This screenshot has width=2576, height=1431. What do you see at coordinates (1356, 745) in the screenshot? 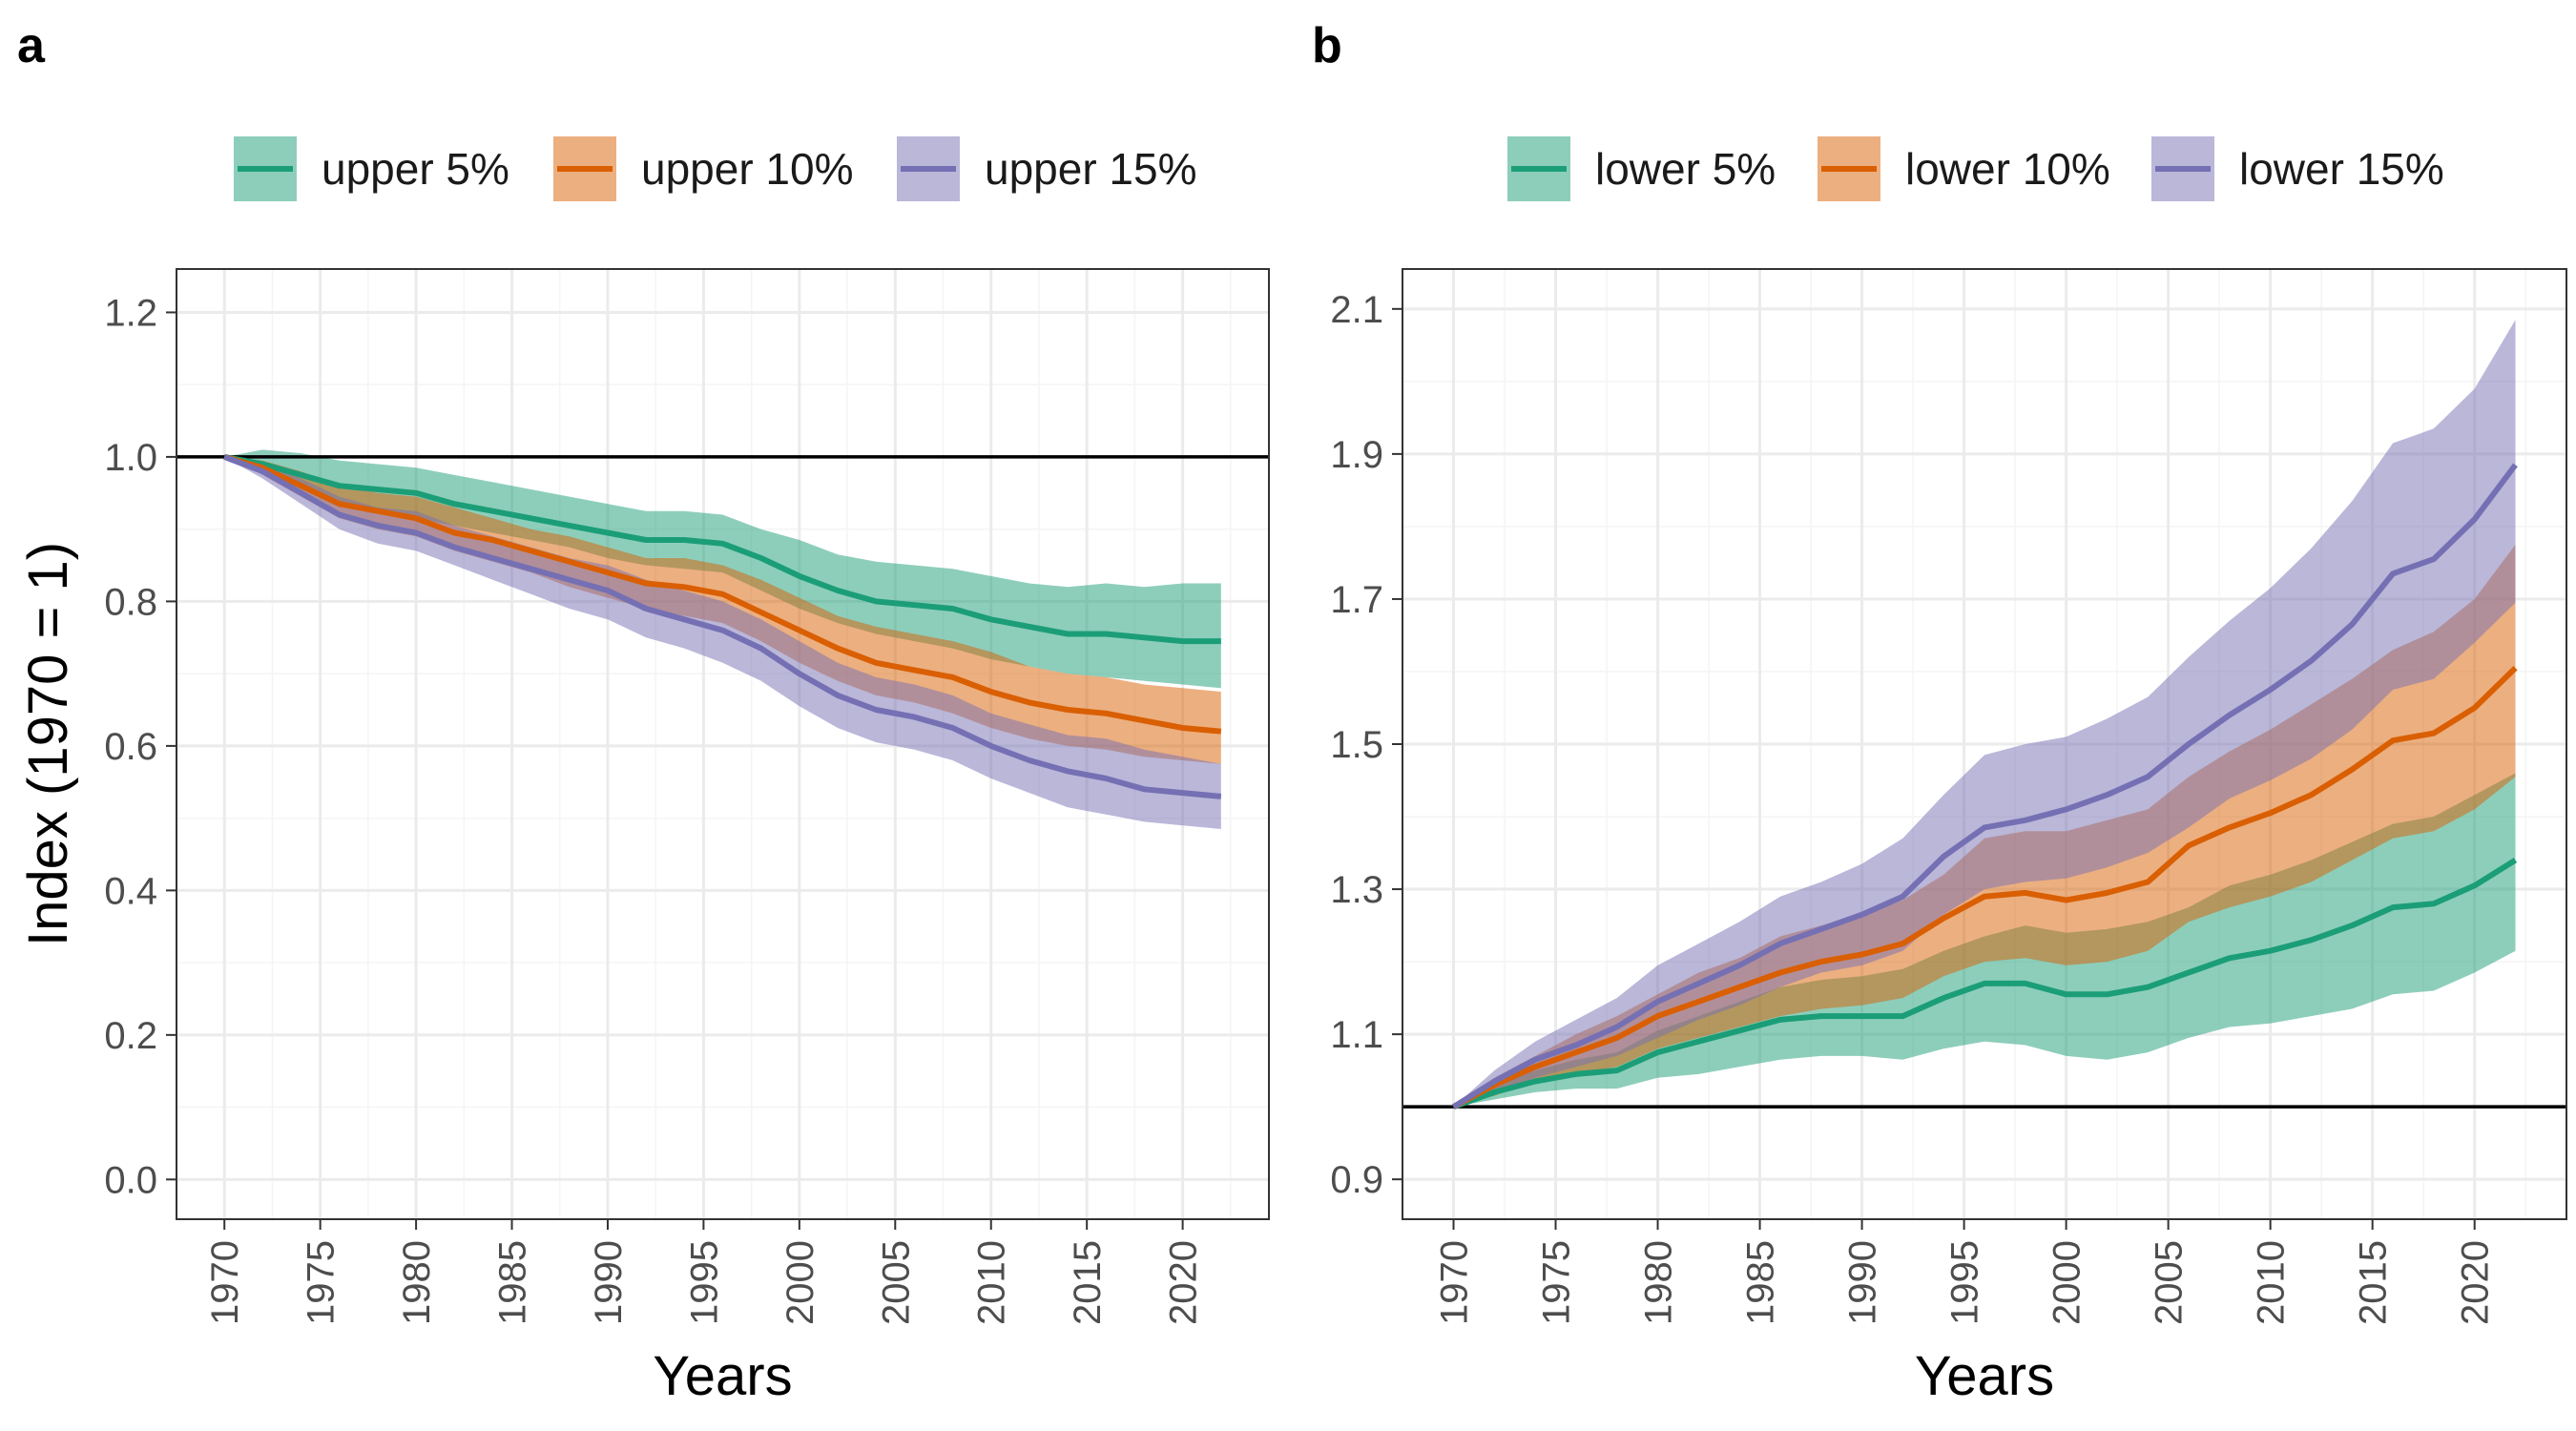
I see `y-tick-label: 1.5` at bounding box center [1356, 745].